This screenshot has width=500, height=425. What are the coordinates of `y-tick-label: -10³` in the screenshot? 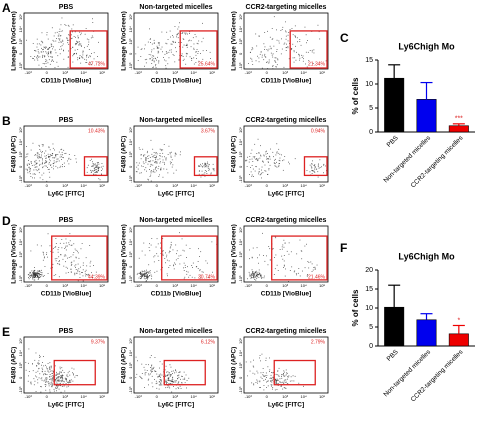 It's located at (240, 279).